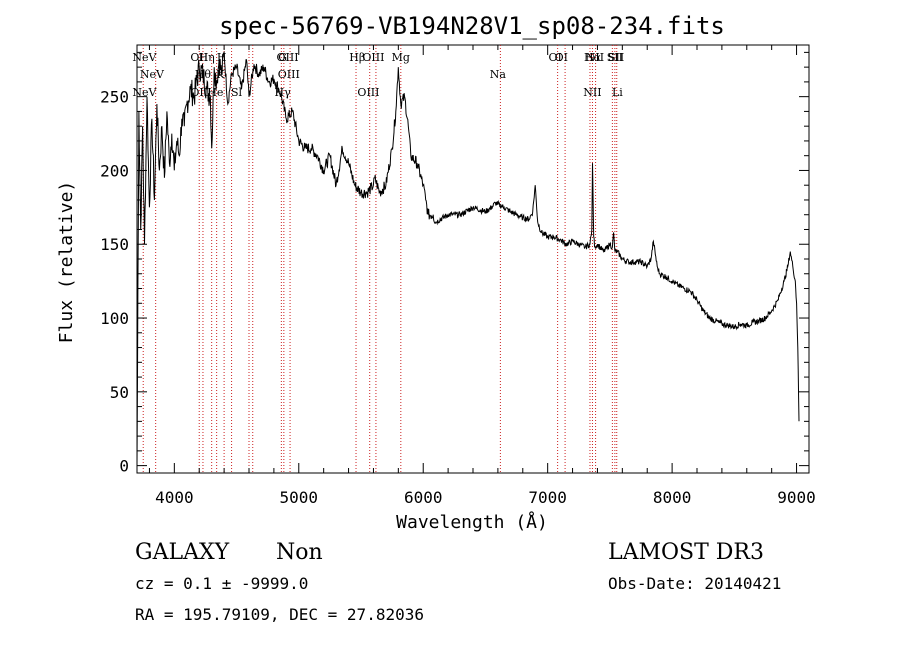 The width and height of the screenshot is (900, 649). What do you see at coordinates (686, 552) in the screenshot?
I see `survey-label: LAMOST DR3` at bounding box center [686, 552].